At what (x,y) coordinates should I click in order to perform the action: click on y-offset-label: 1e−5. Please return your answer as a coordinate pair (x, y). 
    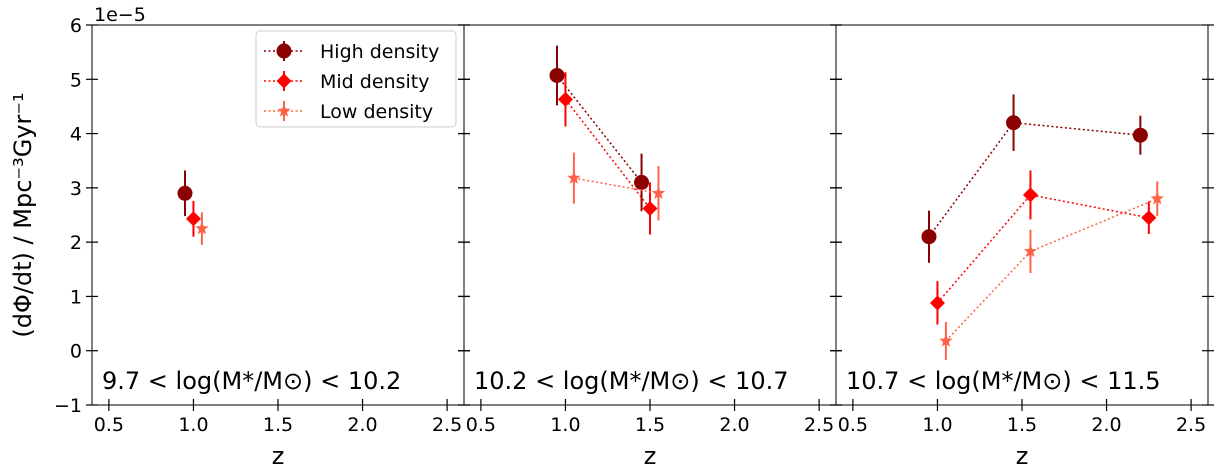
    Looking at the image, I should click on (120, 15).